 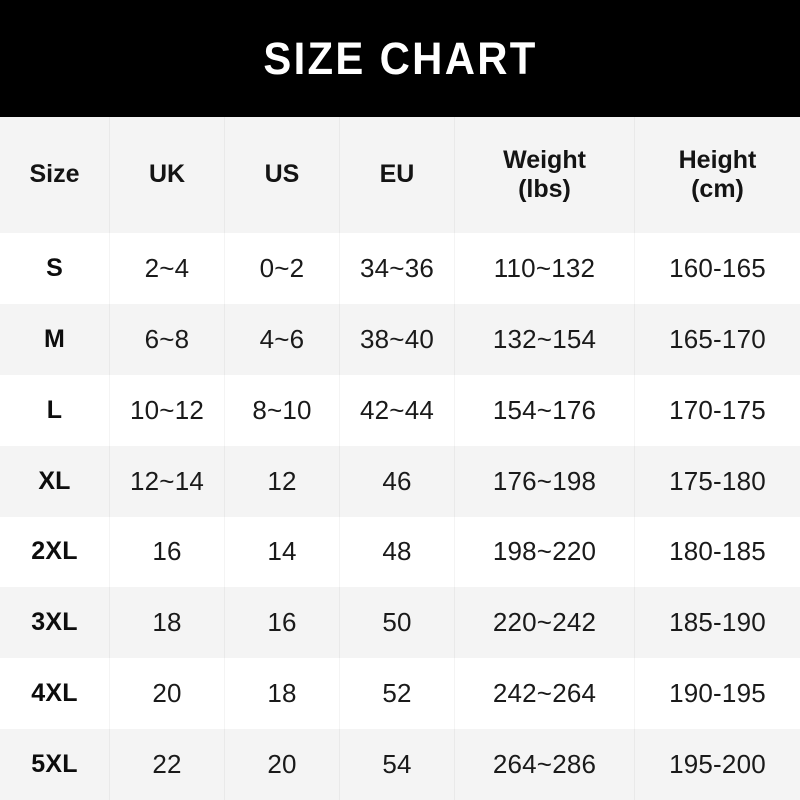 I want to click on table-row: 3XL 18 16 50 220~242 185-190, so click(x=400, y=623).